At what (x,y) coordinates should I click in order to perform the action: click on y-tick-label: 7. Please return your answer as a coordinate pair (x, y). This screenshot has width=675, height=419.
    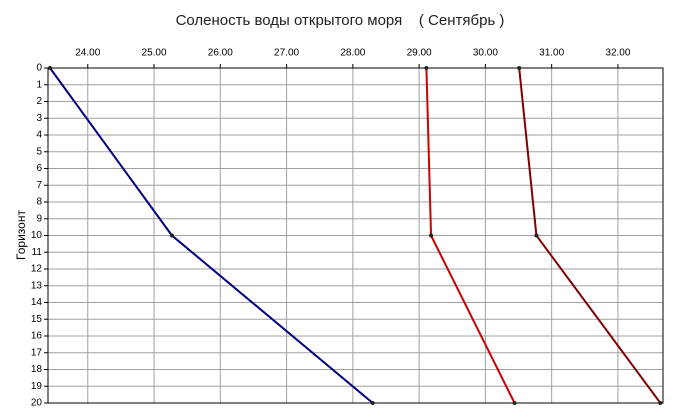
    Looking at the image, I should click on (39, 185).